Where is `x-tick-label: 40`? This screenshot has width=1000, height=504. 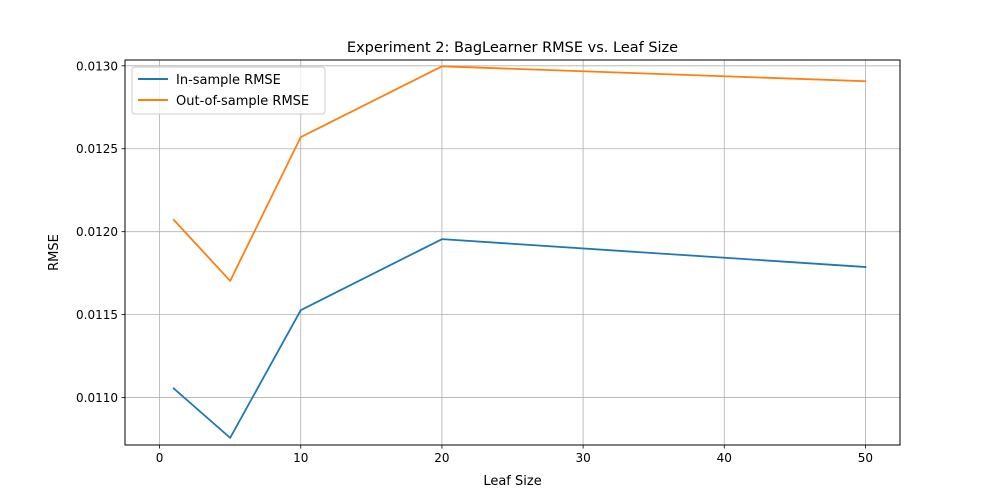
x-tick-label: 40 is located at coordinates (724, 458).